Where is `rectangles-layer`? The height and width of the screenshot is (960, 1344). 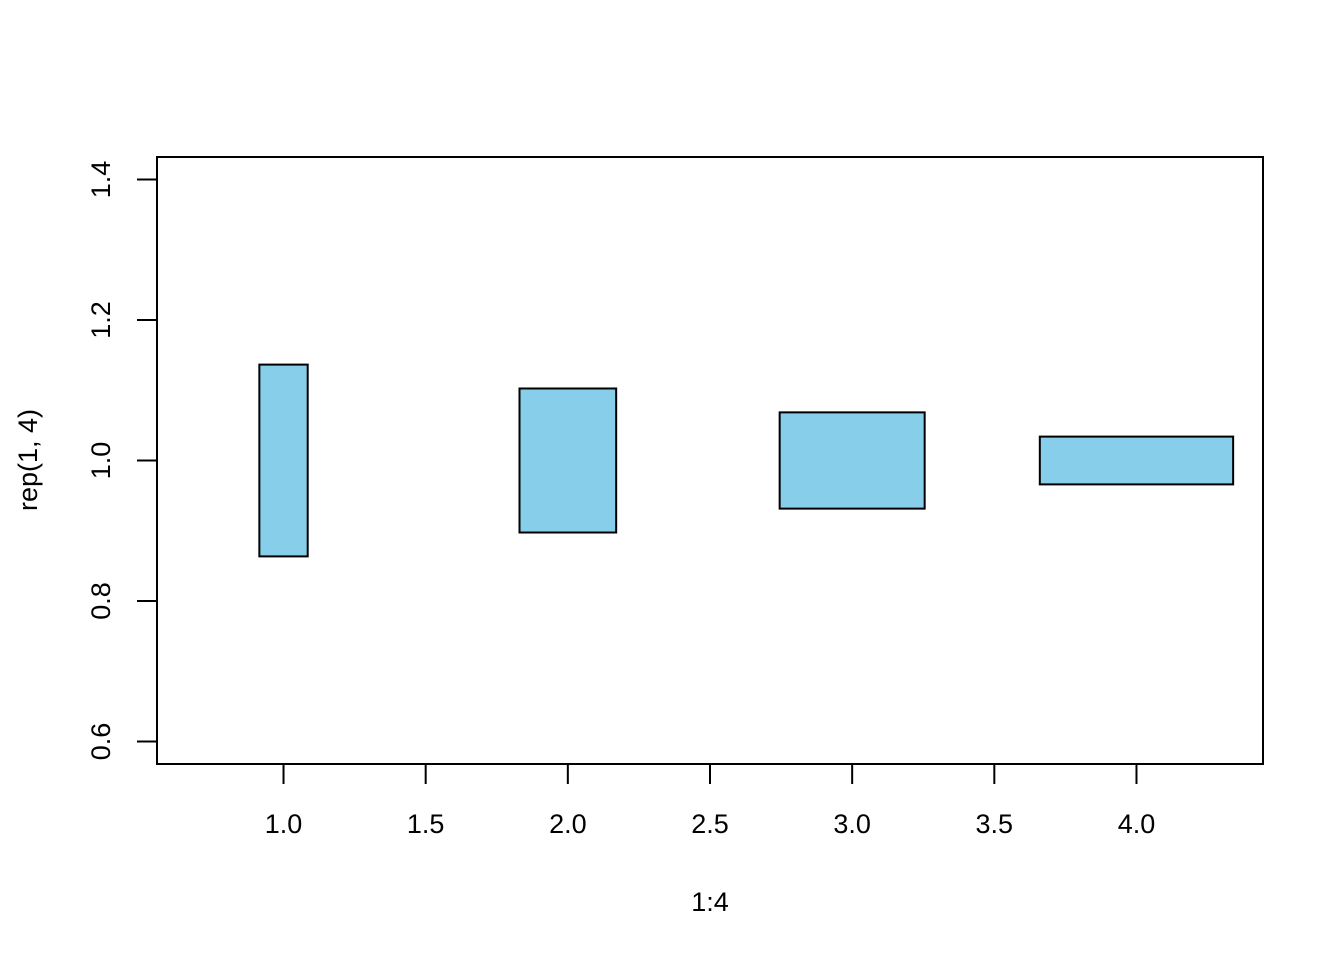
rectangles-layer is located at coordinates (746, 460).